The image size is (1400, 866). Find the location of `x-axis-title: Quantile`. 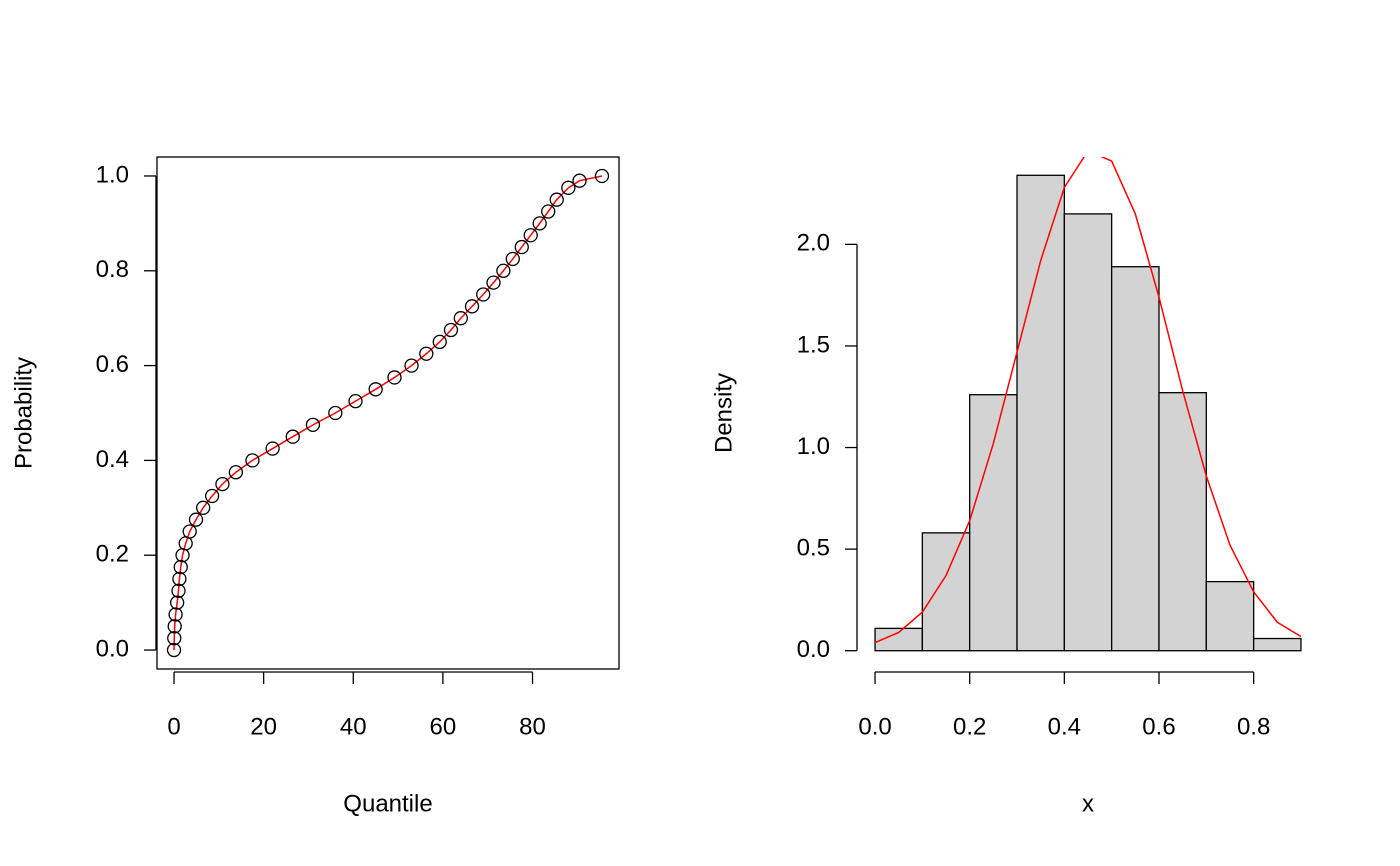

x-axis-title: Quantile is located at coordinates (387, 803).